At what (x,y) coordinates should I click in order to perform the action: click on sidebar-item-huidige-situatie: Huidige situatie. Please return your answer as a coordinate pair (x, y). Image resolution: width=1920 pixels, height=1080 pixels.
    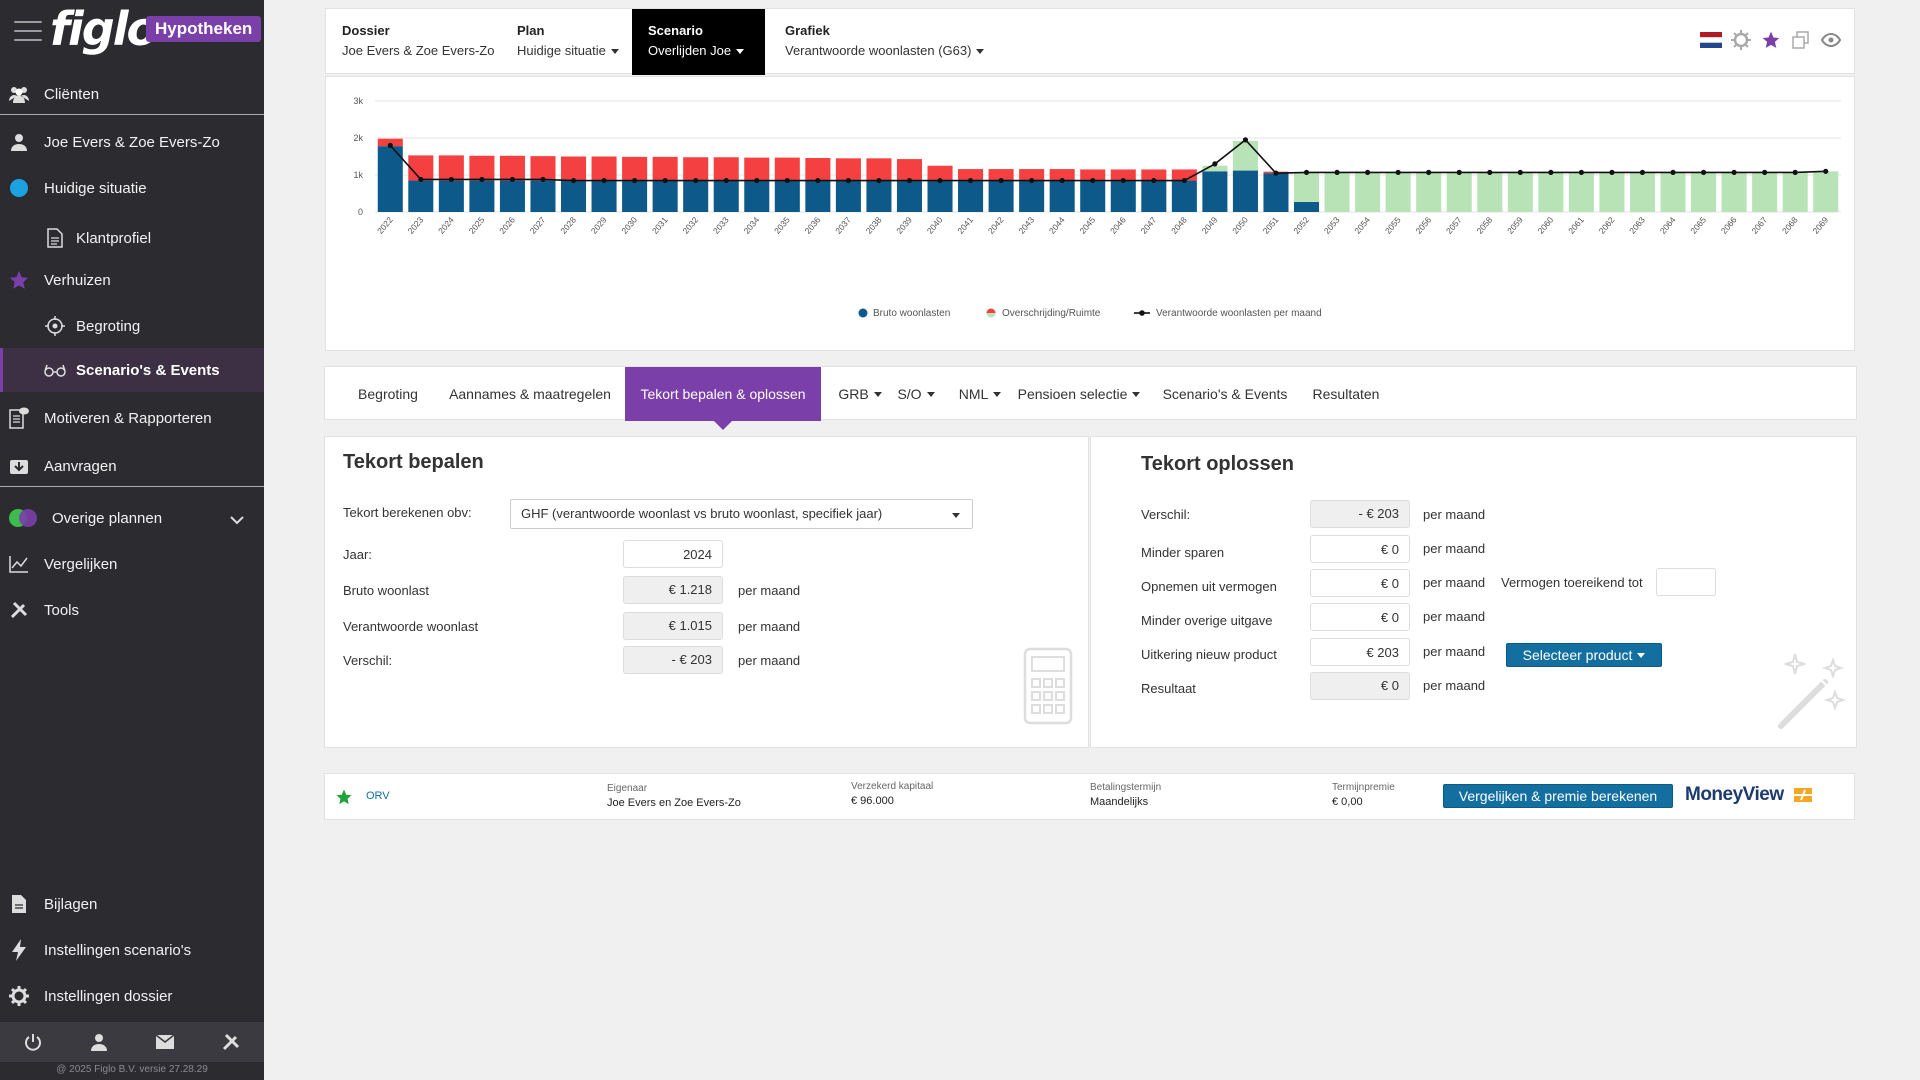
    Looking at the image, I should click on (132, 188).